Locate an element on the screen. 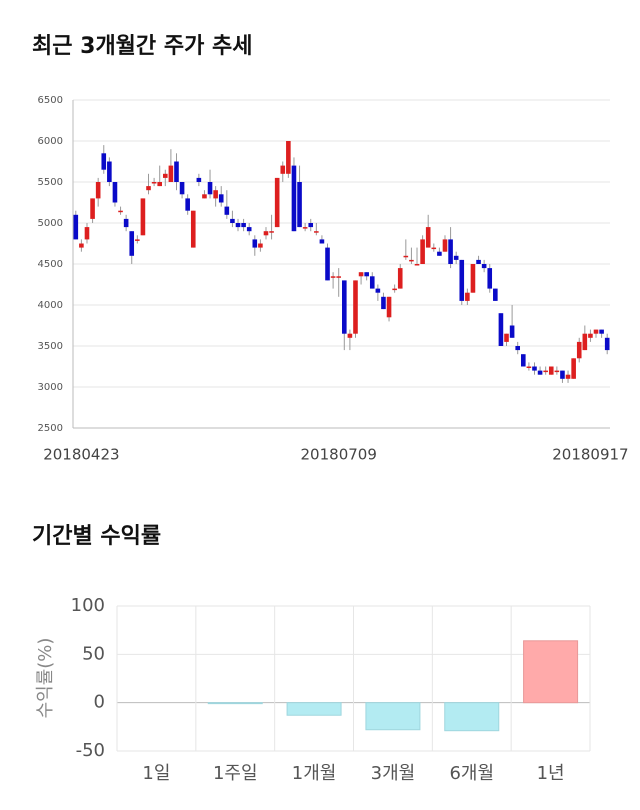  y-tick-label: -50 is located at coordinates (90, 750).